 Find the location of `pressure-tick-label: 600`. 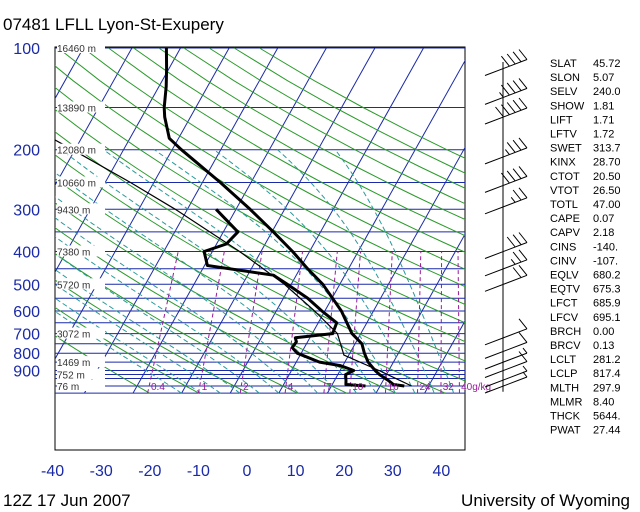

pressure-tick-label: 600 is located at coordinates (26, 312).